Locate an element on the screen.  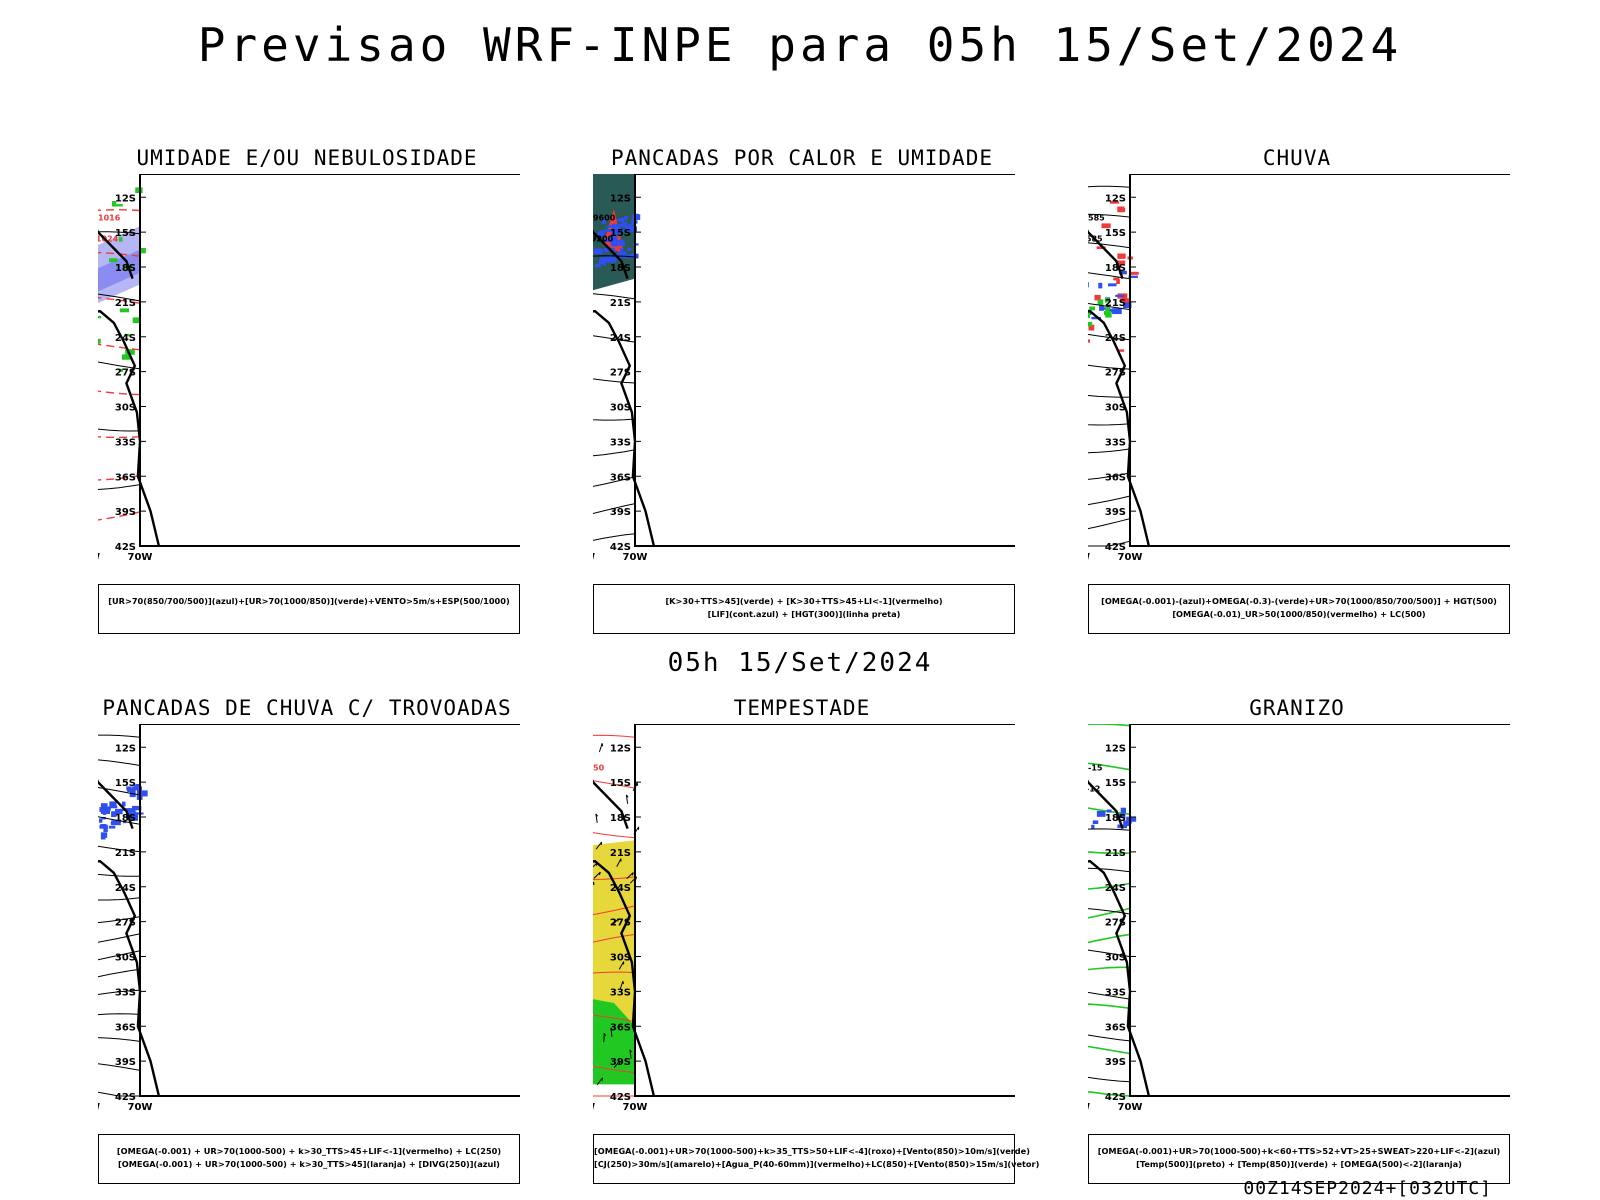
contour-label: 1024 is located at coordinates (108, 238).